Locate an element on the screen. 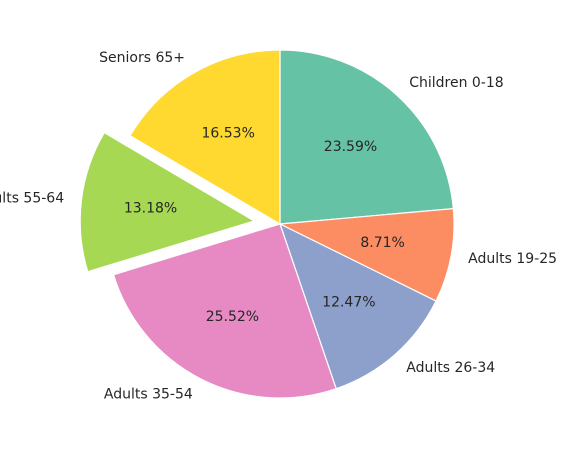 The image size is (581, 449). category-label-adults-26-34: Adults 26-34 is located at coordinates (450, 368).